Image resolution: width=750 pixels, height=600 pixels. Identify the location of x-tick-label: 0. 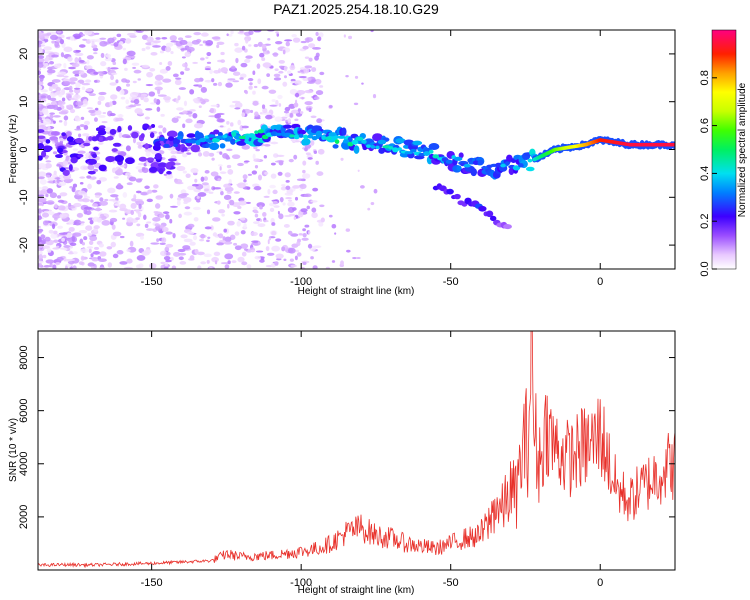
(600, 282).